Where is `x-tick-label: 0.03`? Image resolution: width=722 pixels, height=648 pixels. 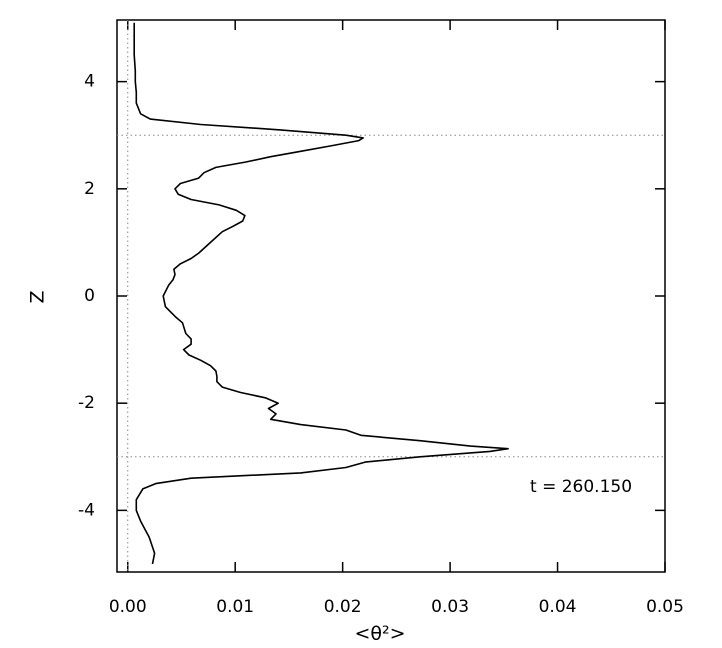 x-tick-label: 0.03 is located at coordinates (450, 607).